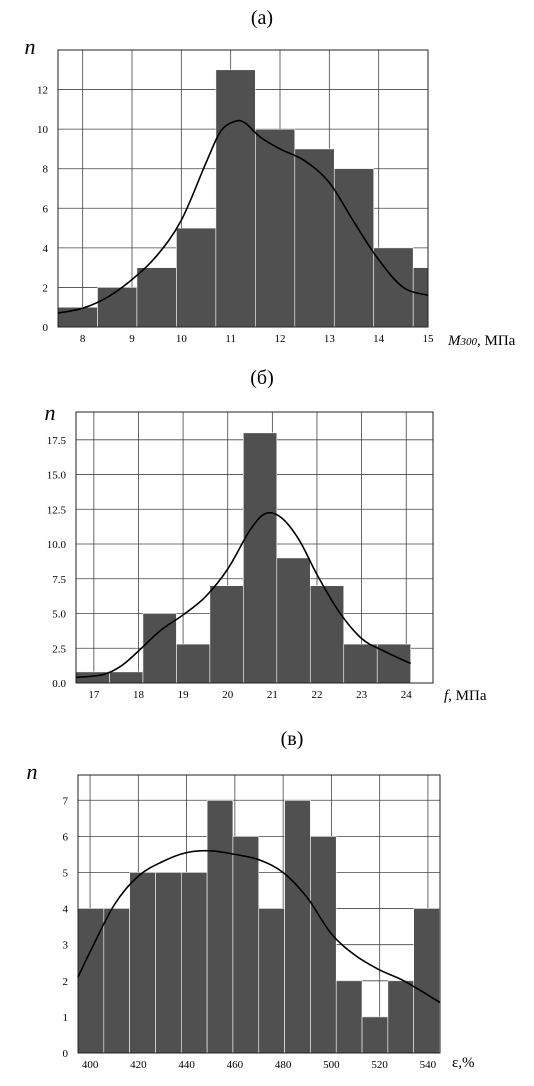  Describe the element at coordinates (259, 1065) in the screenshot. I see `panel-c-x-ticks: 400 420 440 460 480 500 520 540` at that location.